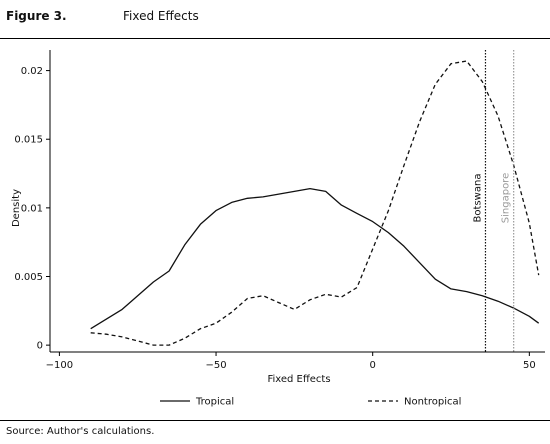  Describe the element at coordinates (529, 365) in the screenshot. I see `x-tick-label: 50` at that location.